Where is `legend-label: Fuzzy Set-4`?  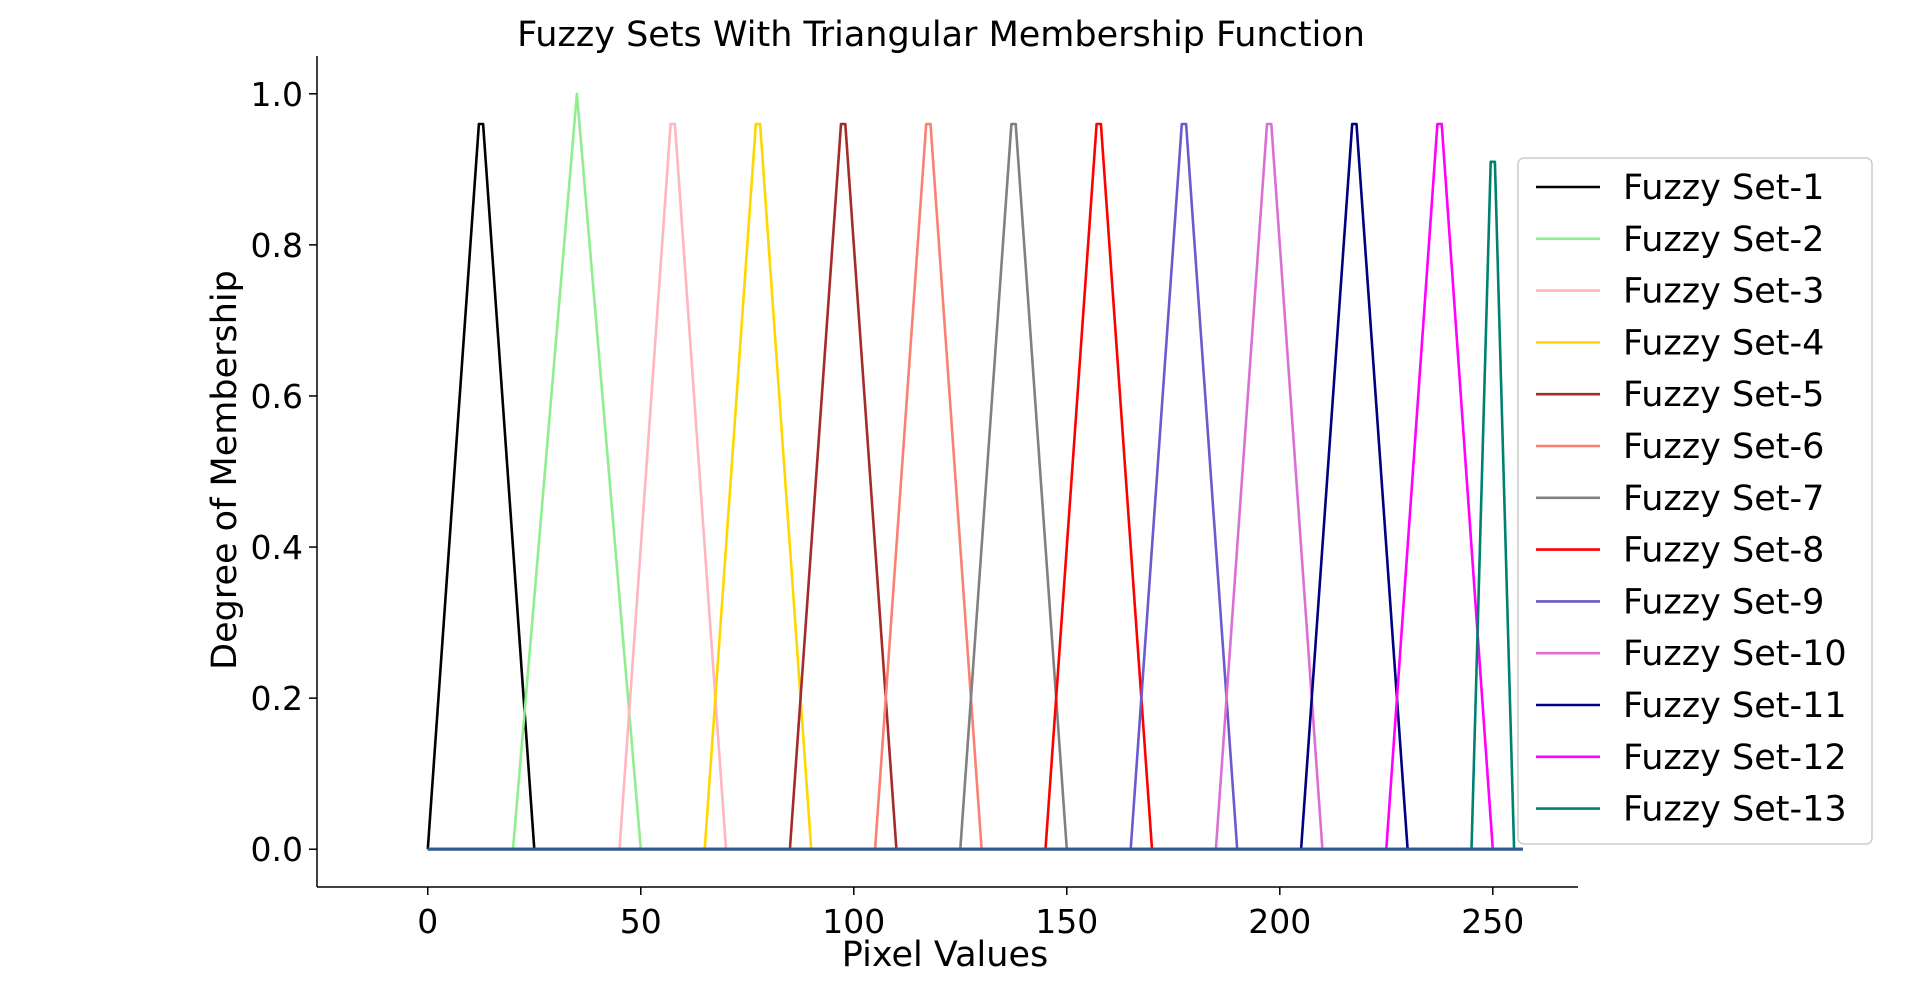
legend-label: Fuzzy Set-4 is located at coordinates (1723, 343).